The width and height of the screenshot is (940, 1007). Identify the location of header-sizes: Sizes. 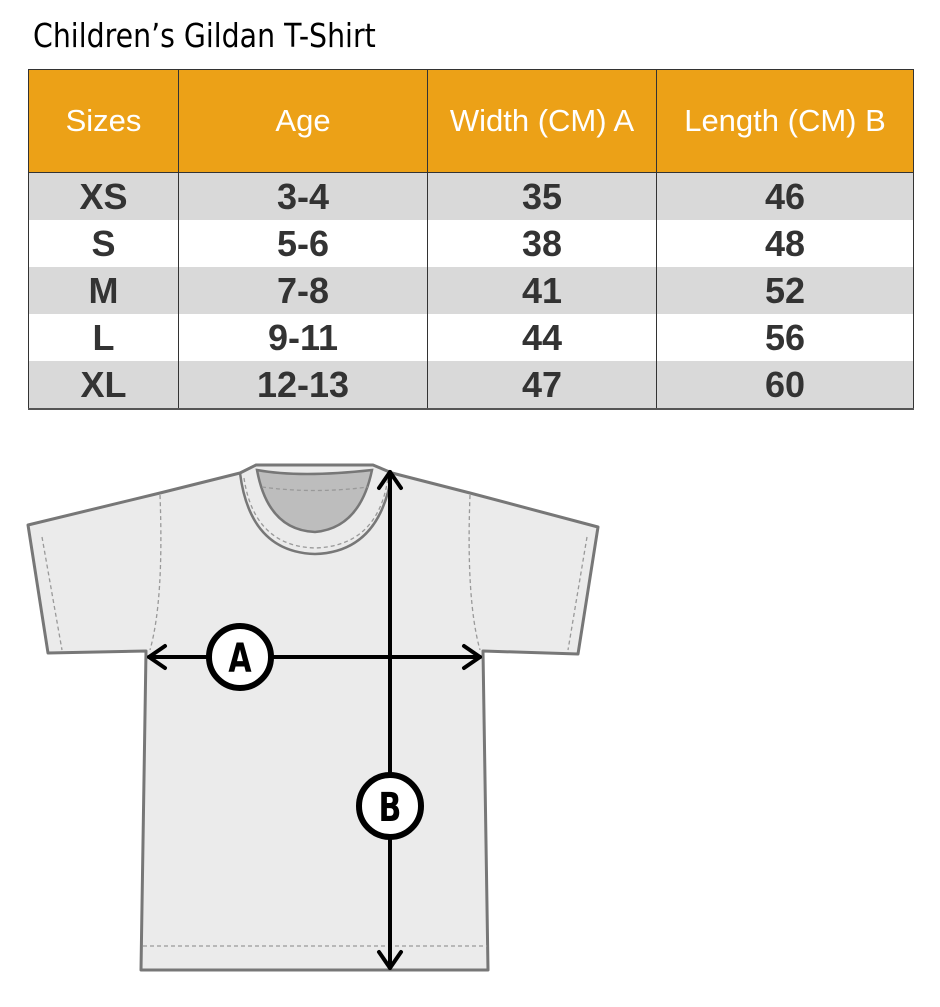
(103, 121).